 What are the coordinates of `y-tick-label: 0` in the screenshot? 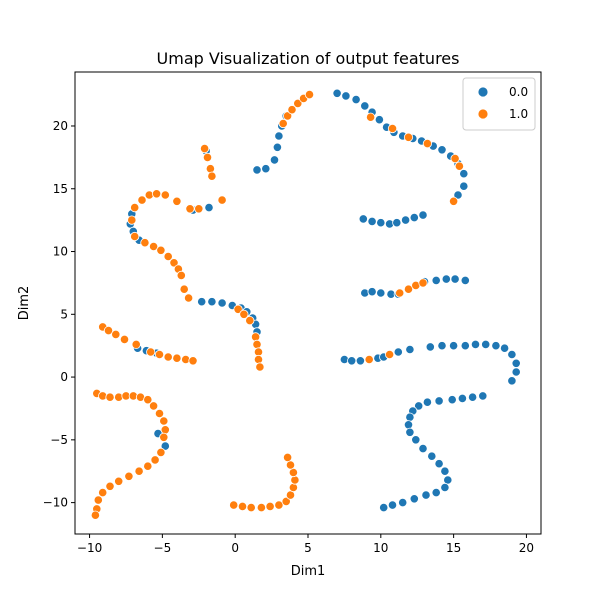 It's located at (64, 377).